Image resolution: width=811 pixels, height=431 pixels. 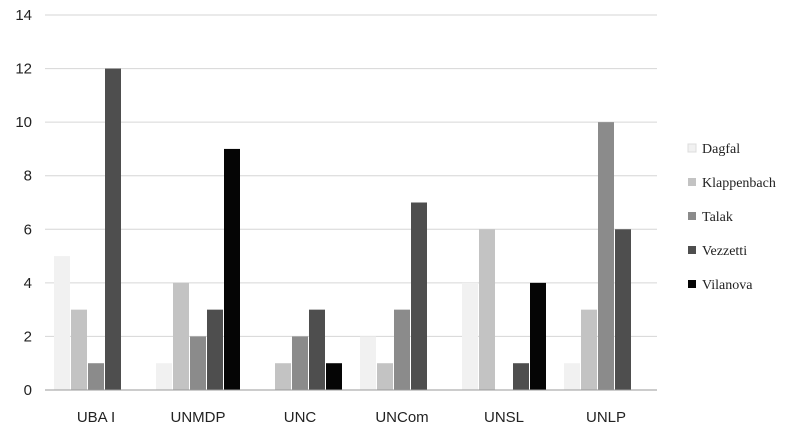 I want to click on bar-vezzetti-unlp, so click(x=623, y=309).